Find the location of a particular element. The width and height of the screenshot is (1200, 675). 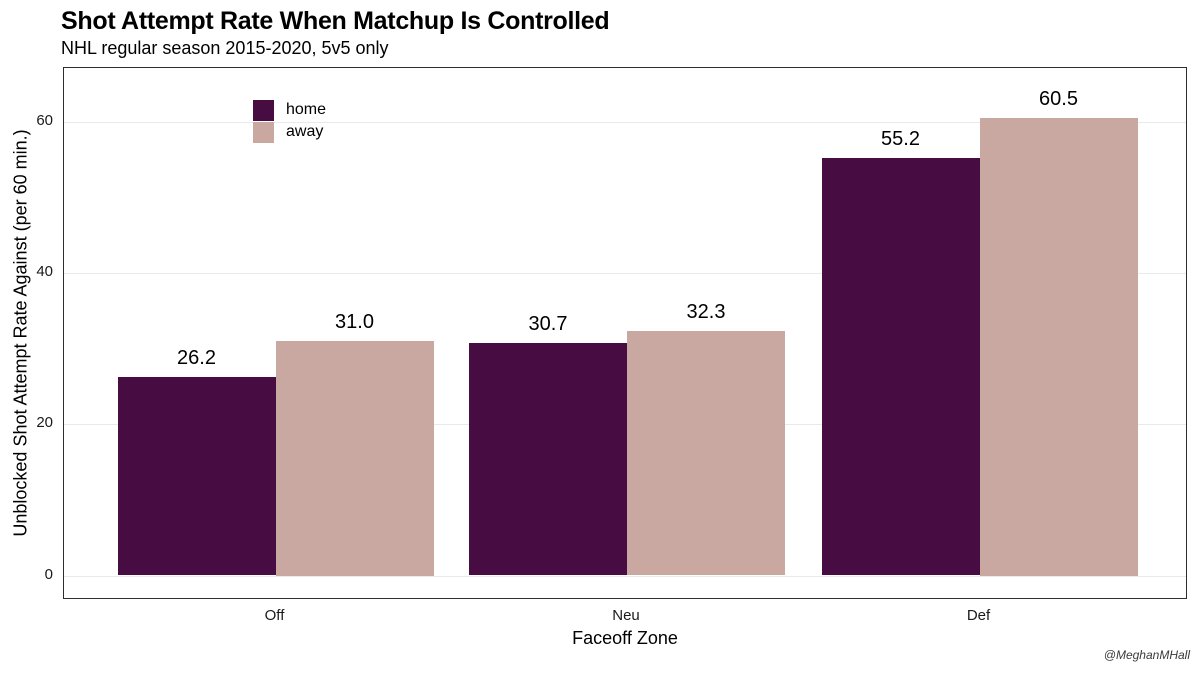

legend-swatch-away is located at coordinates (263, 132).